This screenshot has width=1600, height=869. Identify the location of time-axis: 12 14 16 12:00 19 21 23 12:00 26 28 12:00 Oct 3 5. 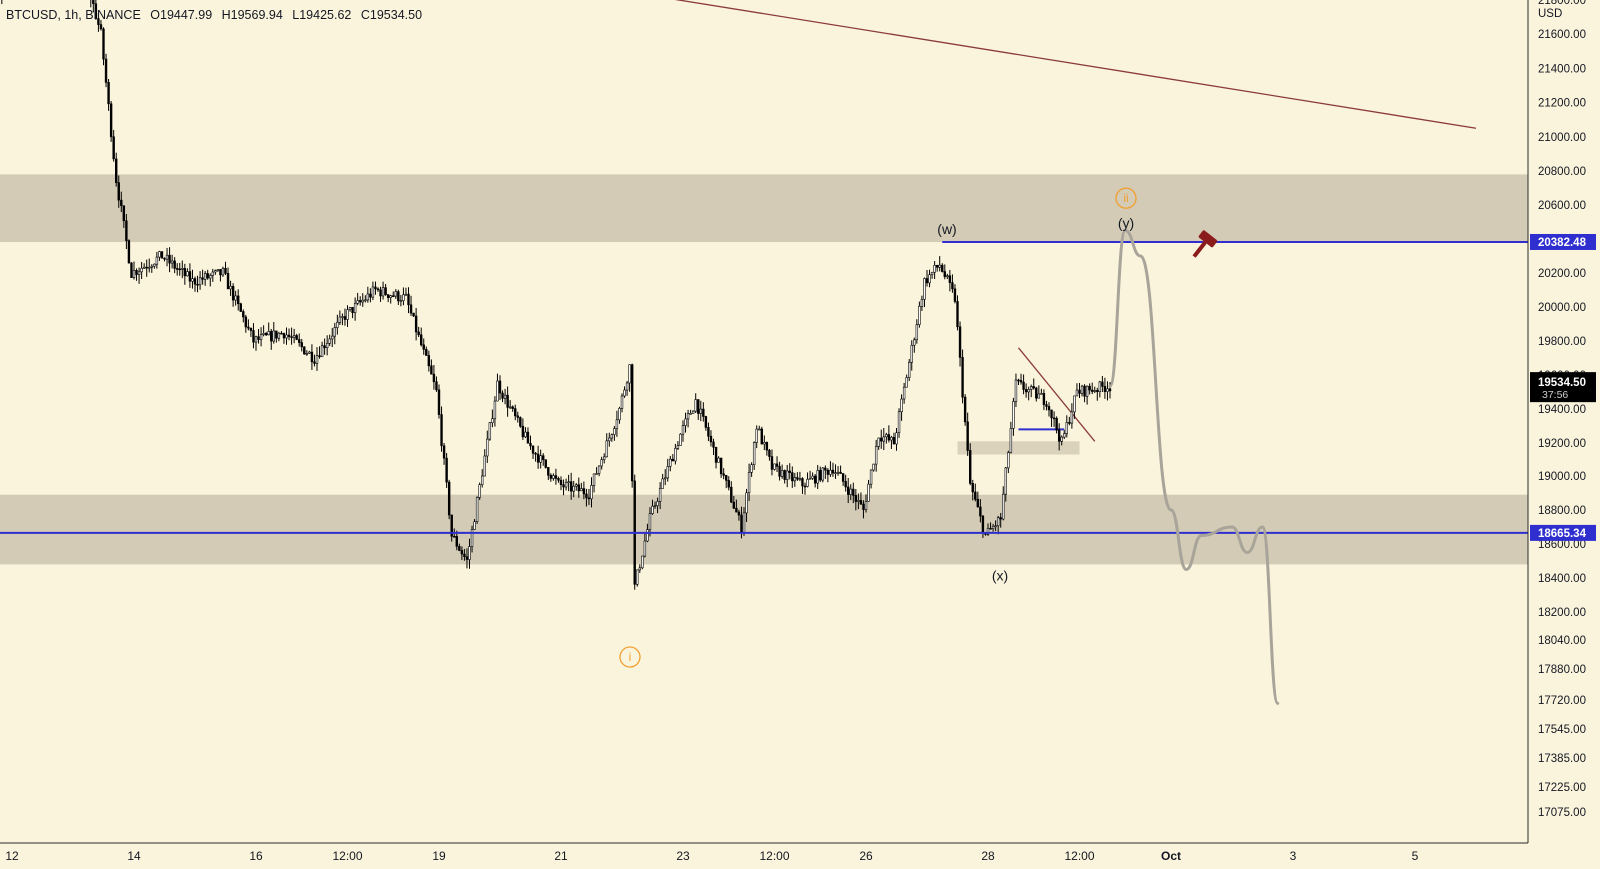
(800, 855).